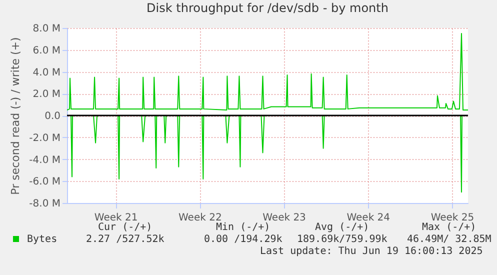 The width and height of the screenshot is (497, 275). What do you see at coordinates (46, 94) in the screenshot?
I see `y-tick-label: 2.0 M` at bounding box center [46, 94].